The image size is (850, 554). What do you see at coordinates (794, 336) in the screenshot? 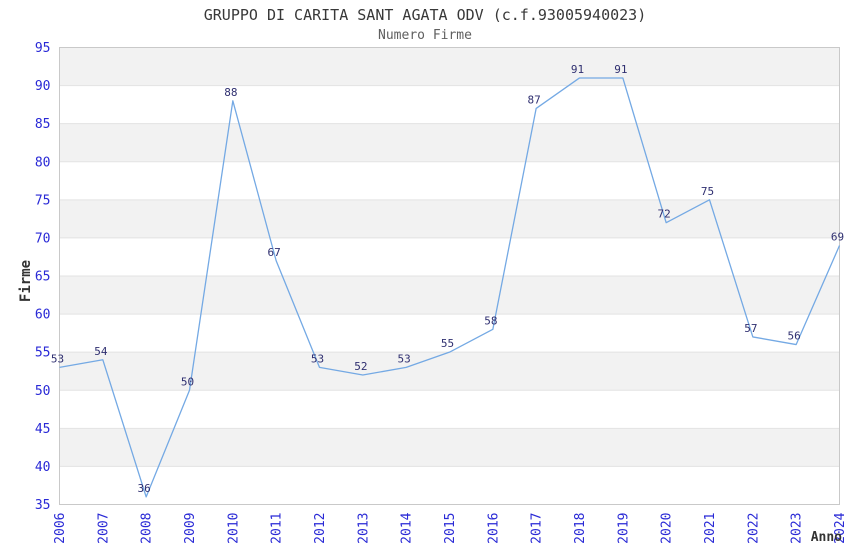
I see `data-point-label: 56` at bounding box center [794, 336].